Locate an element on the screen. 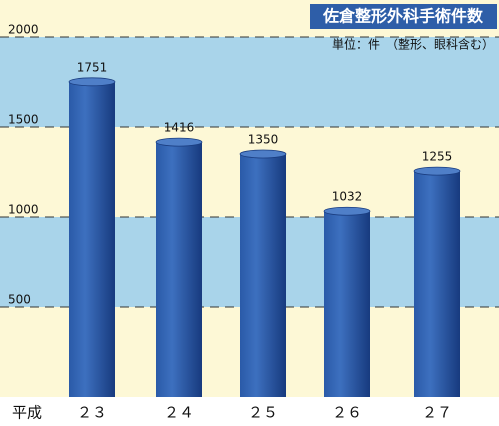  y-tick-label: 1000 is located at coordinates (23, 210).